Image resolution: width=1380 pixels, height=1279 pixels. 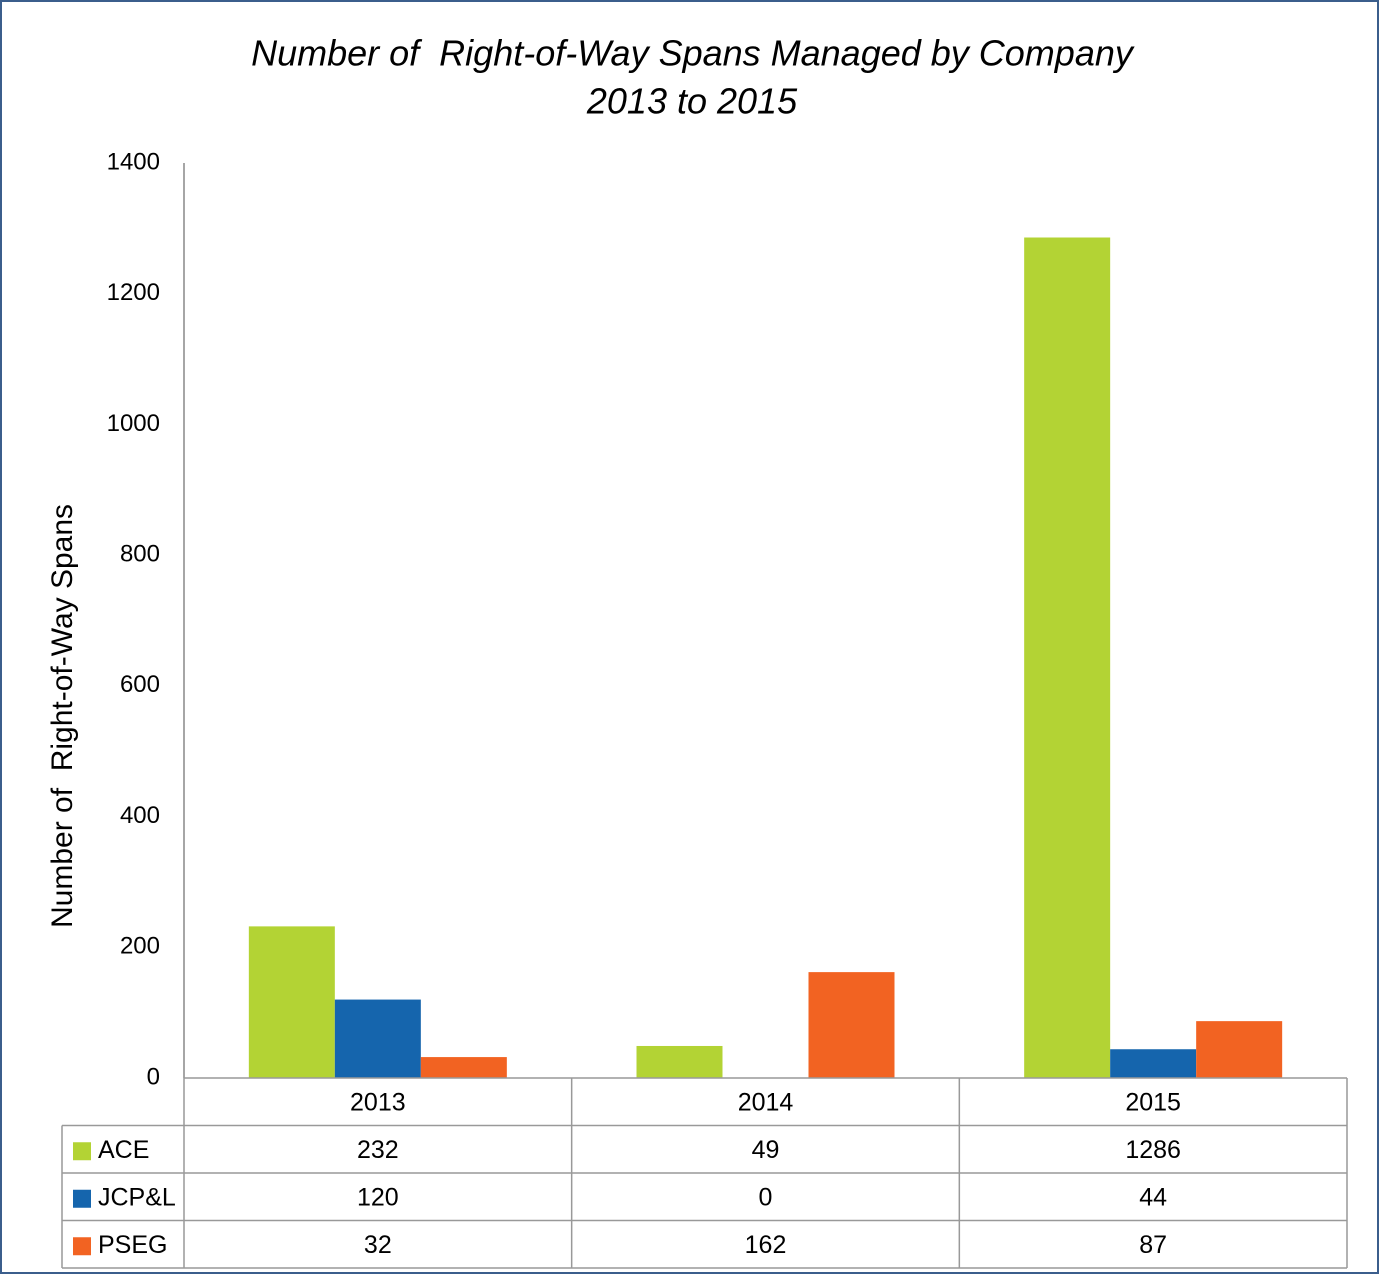 What do you see at coordinates (1153, 1150) in the screenshot?
I see `table-value: 1286` at bounding box center [1153, 1150].